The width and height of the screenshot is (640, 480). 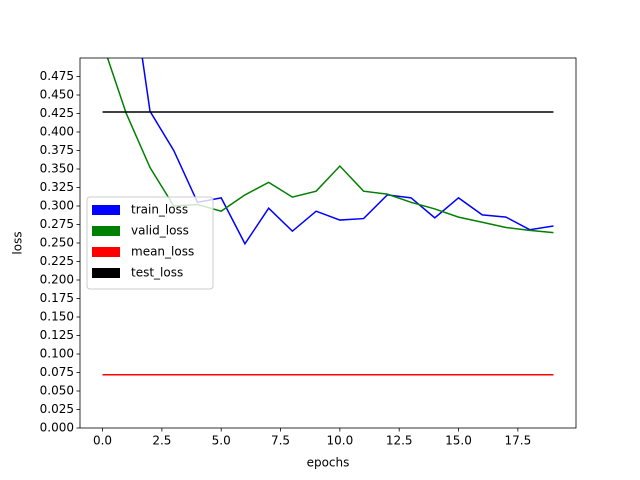 What do you see at coordinates (399, 441) in the screenshot?
I see `x-tick-label: 12.5` at bounding box center [399, 441].